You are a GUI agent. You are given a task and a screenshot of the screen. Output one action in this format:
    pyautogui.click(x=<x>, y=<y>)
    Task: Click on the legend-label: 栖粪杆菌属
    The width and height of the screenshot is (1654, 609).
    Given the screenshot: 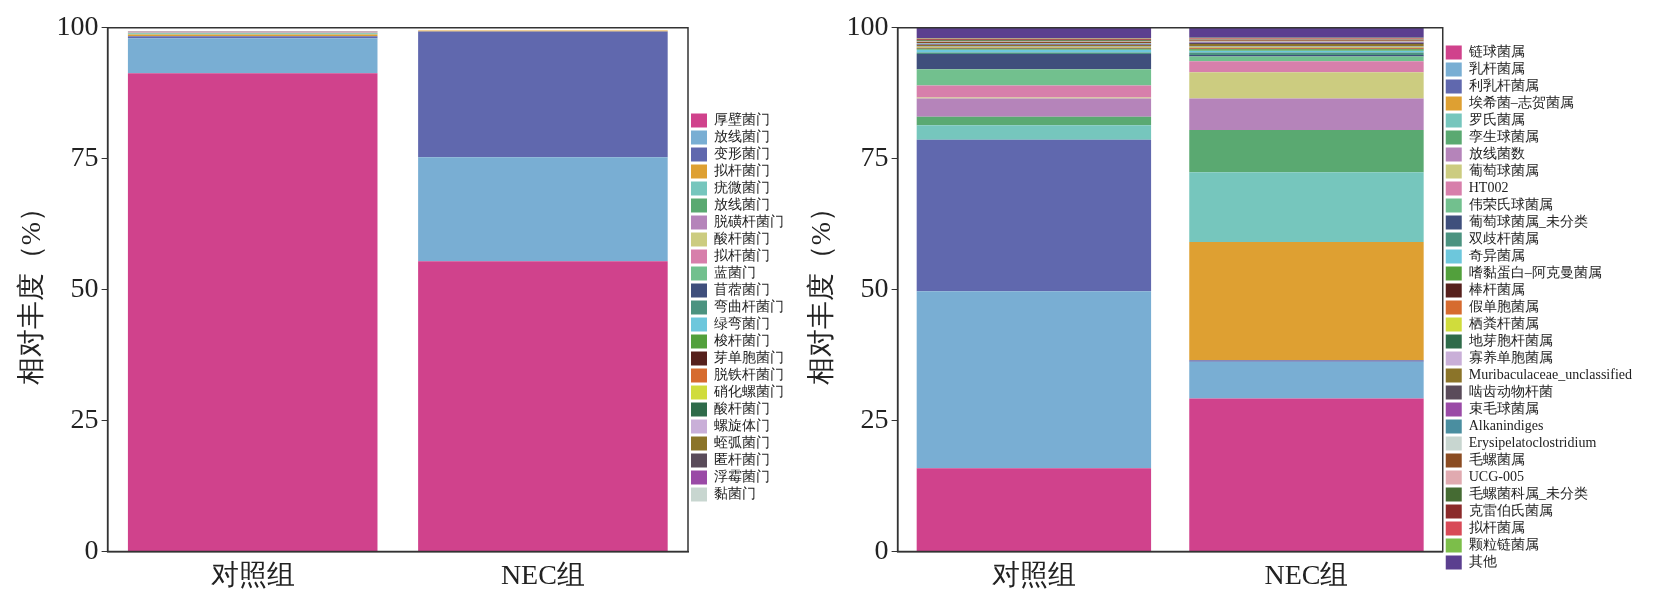 What is the action you would take?
    pyautogui.click(x=1503, y=324)
    